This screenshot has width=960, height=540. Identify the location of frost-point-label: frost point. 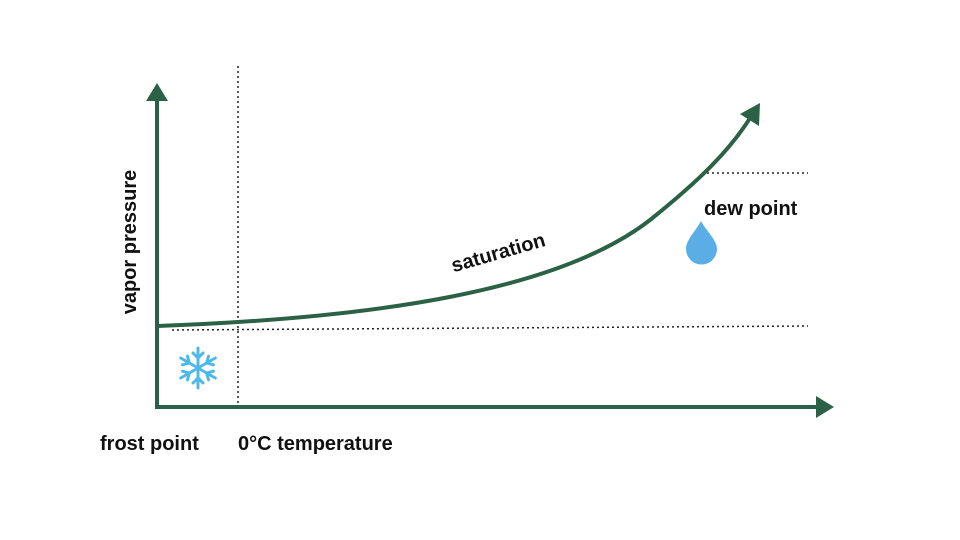
(149, 444).